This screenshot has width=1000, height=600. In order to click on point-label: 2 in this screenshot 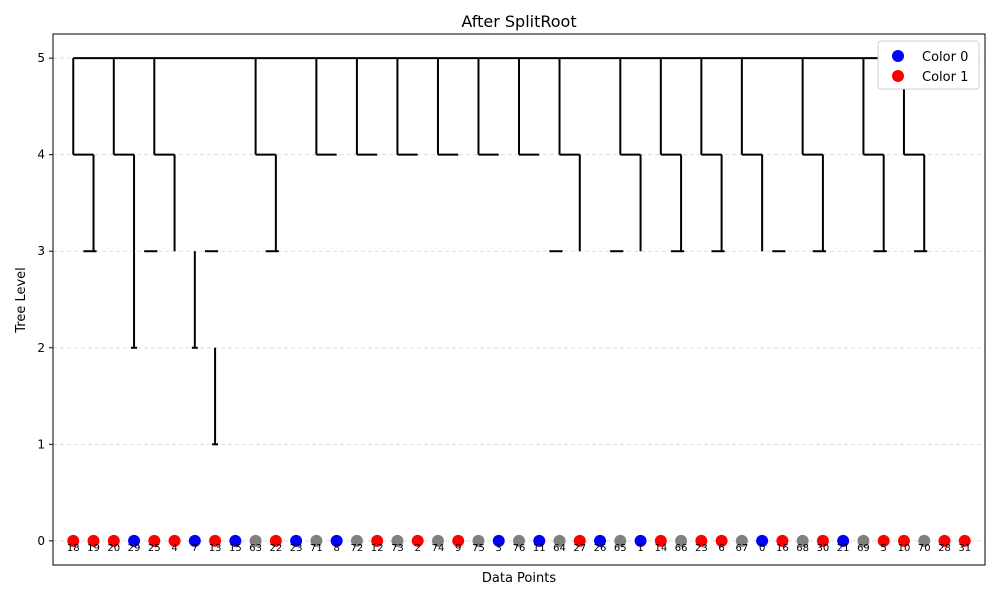, I will do `click(418, 548)`.